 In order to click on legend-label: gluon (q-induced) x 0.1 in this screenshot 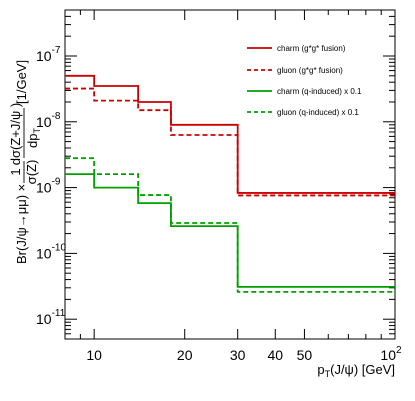, I will do `click(318, 112)`.